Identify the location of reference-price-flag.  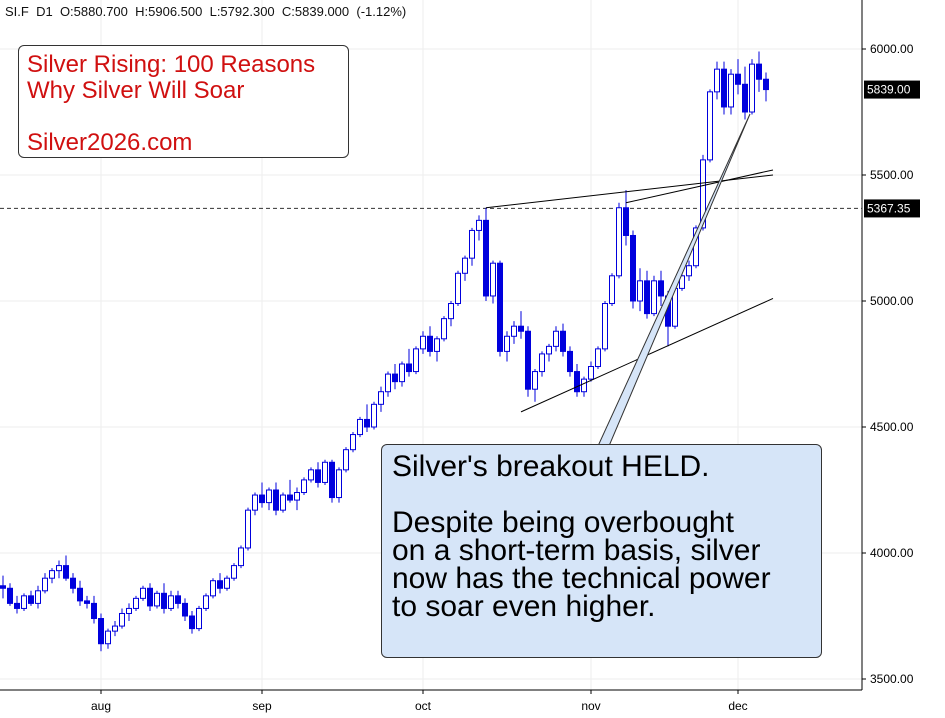
(892, 208).